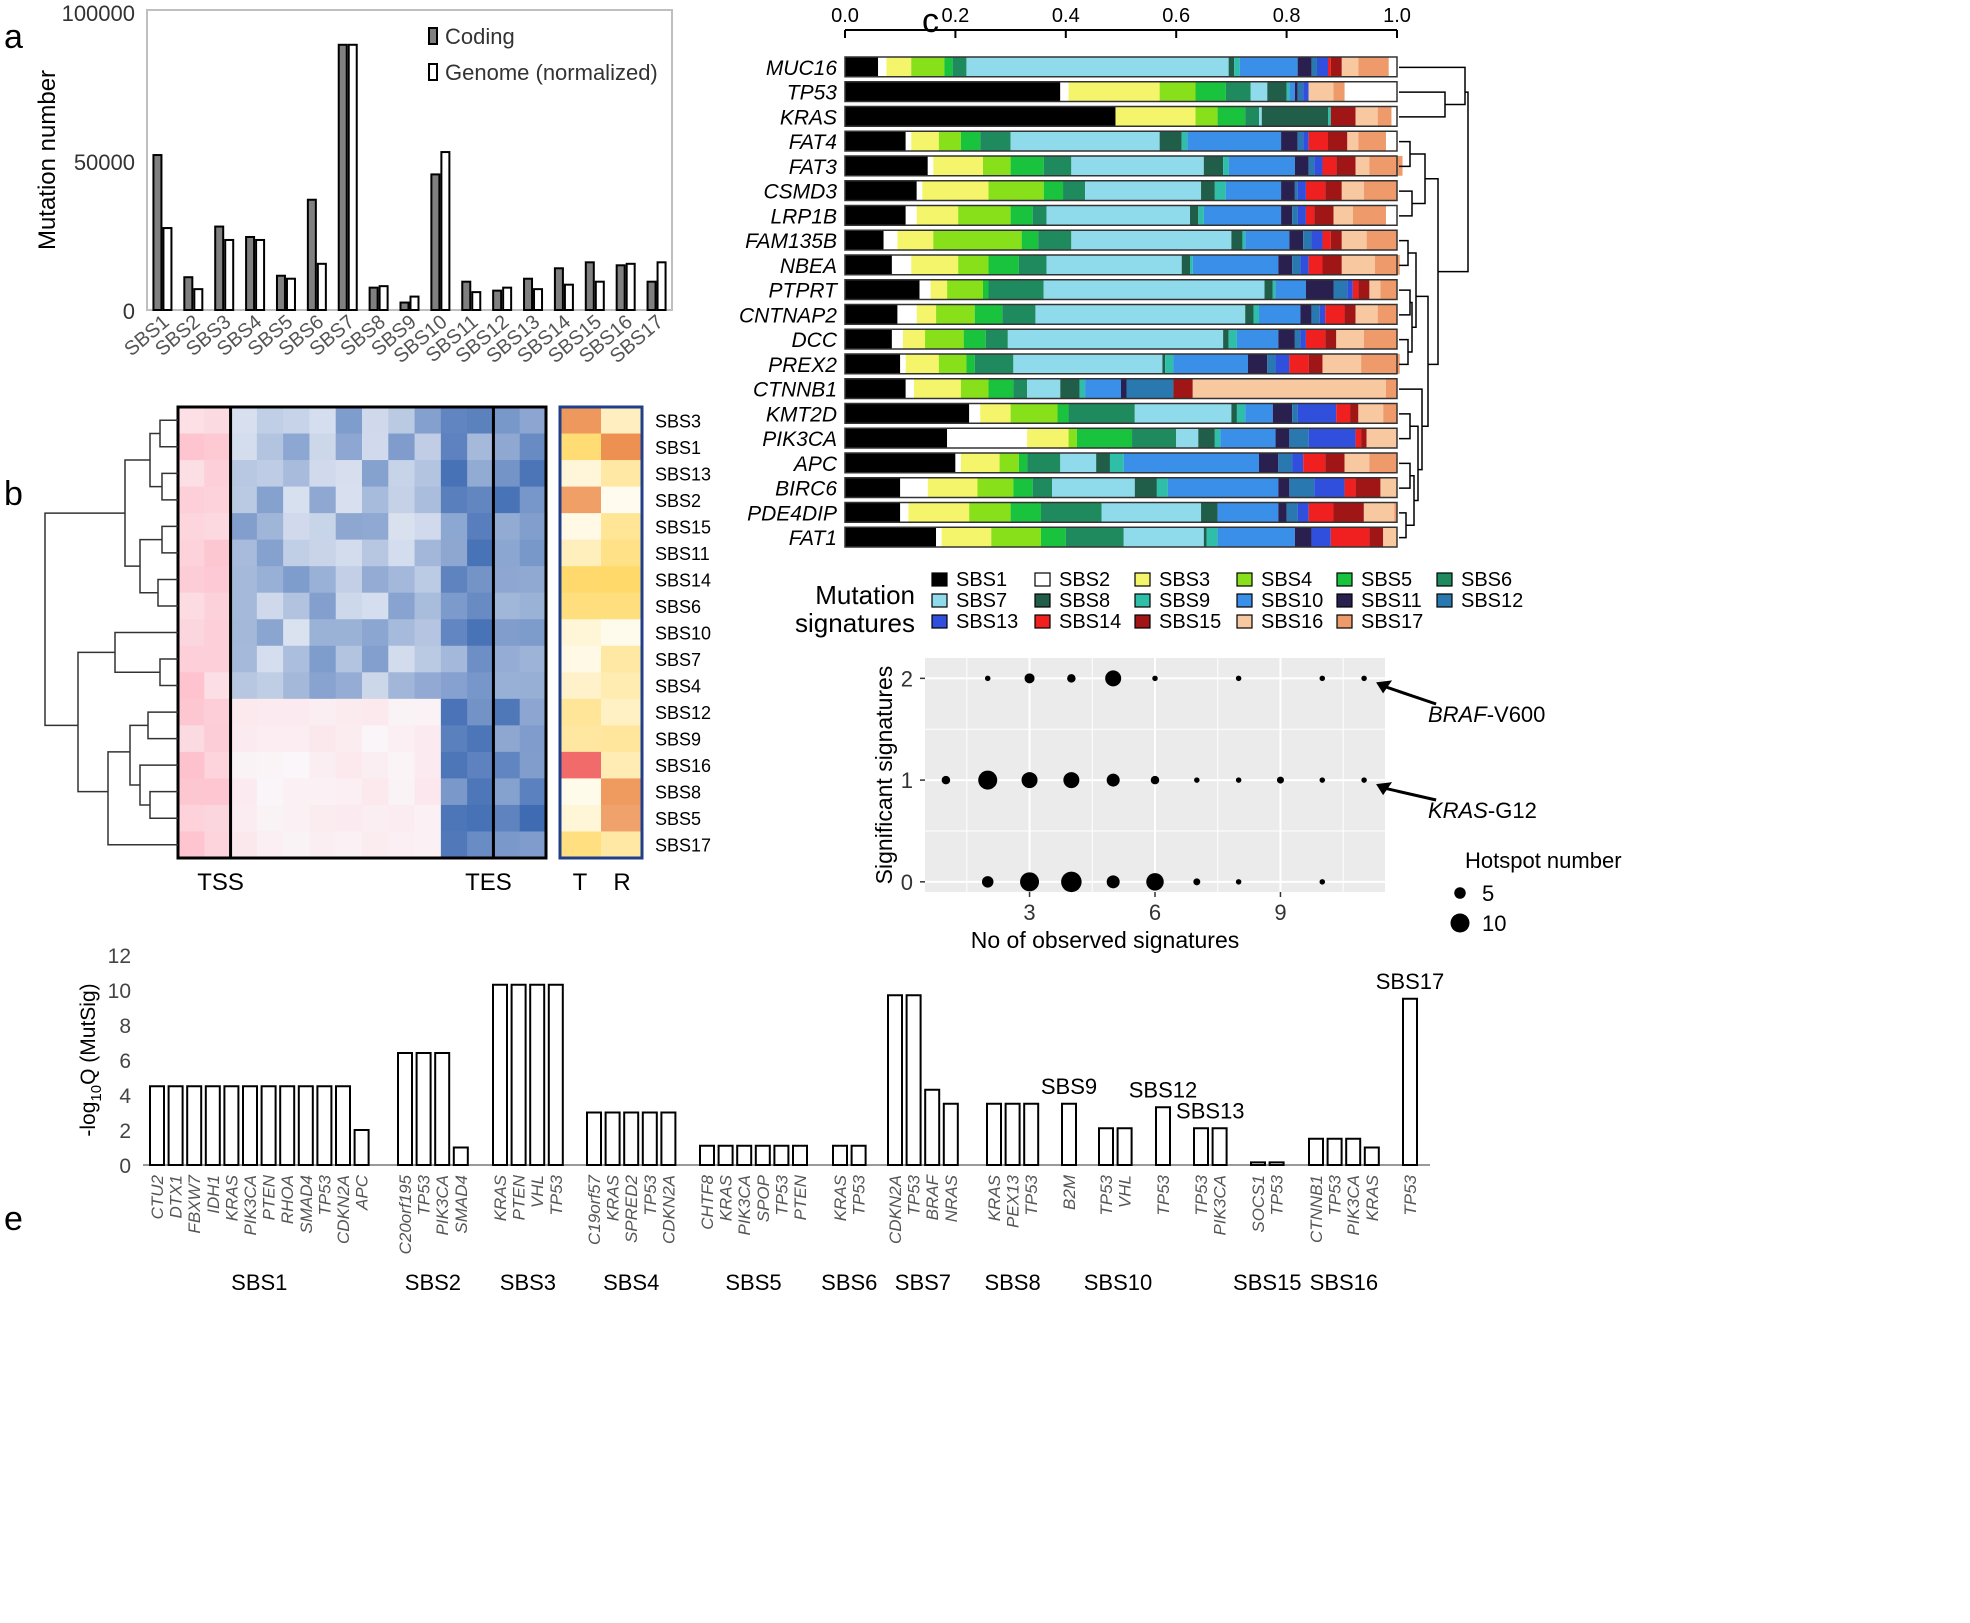 The height and width of the screenshot is (1623, 1970). Describe the element at coordinates (959, 67) in the screenshot. I see `segment-muc16-sbs6` at that location.